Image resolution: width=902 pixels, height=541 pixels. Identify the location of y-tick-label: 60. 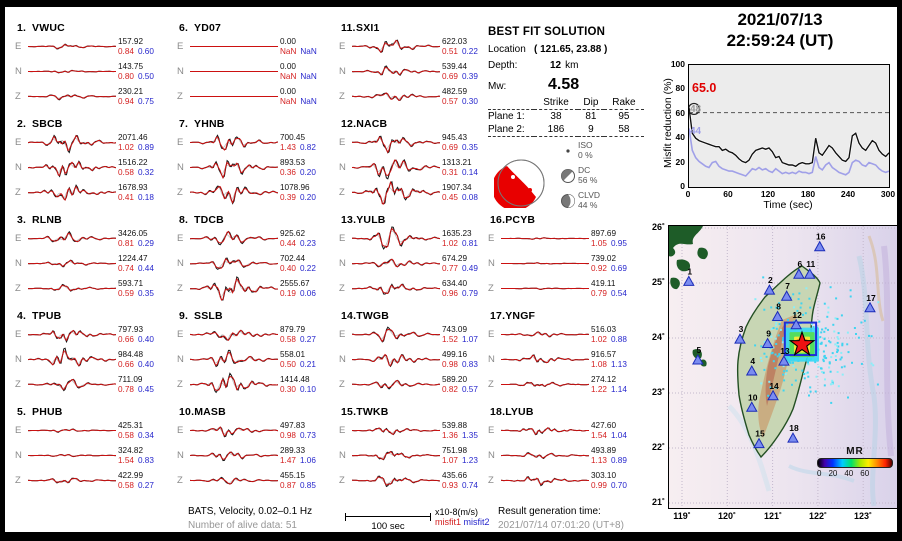
(680, 113).